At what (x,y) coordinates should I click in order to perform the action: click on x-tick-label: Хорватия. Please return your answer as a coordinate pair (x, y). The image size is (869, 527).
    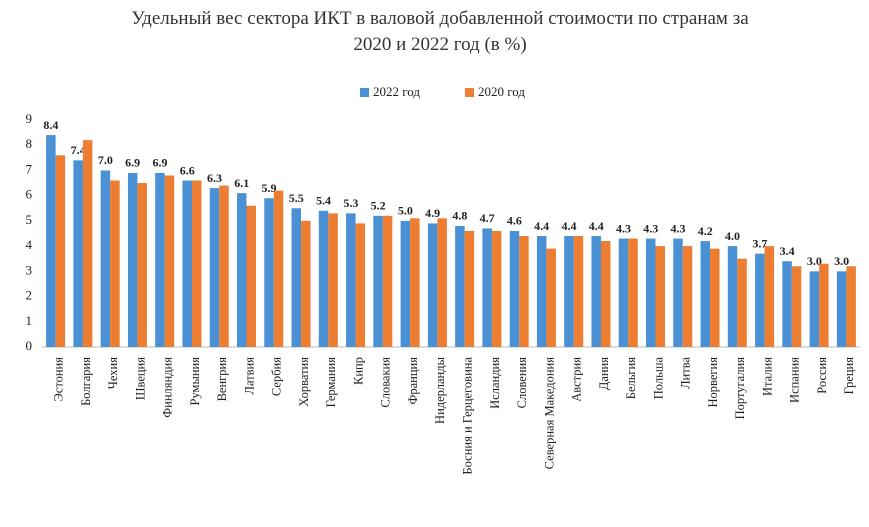
    Looking at the image, I should click on (304, 382).